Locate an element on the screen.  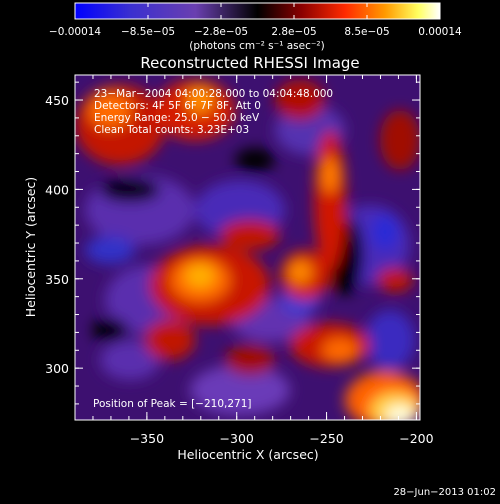
x-tick-label: −200 is located at coordinates (416, 438).